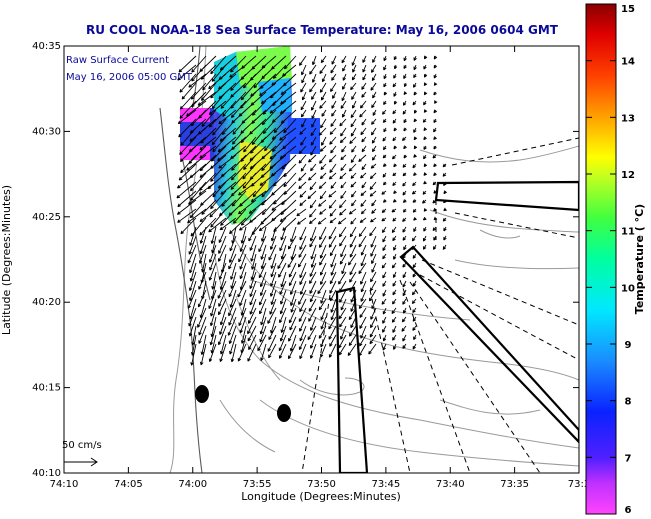 This screenshot has height=519, width=651. Describe the element at coordinates (628, 402) in the screenshot. I see `colorbar-tick-label: 8` at that location.